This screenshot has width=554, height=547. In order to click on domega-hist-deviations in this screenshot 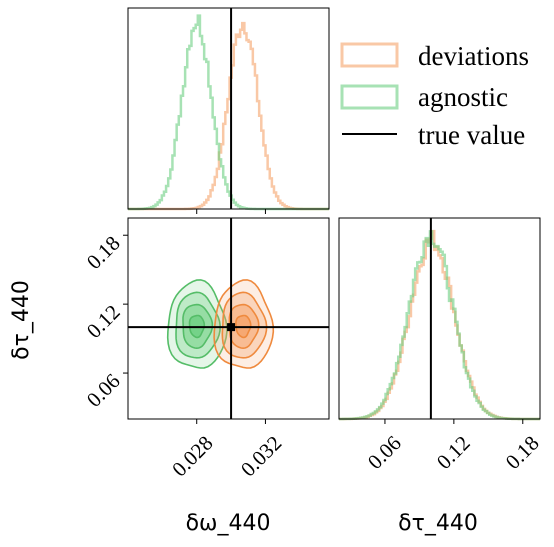, I will do `click(228, 116)`.